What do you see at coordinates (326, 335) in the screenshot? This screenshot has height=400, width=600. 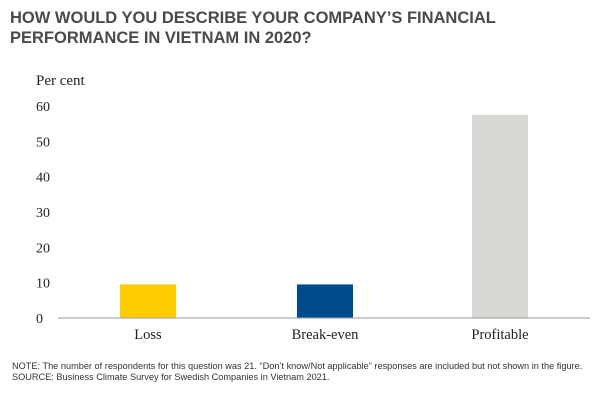 I see `x-category-label: Break-even` at bounding box center [326, 335].